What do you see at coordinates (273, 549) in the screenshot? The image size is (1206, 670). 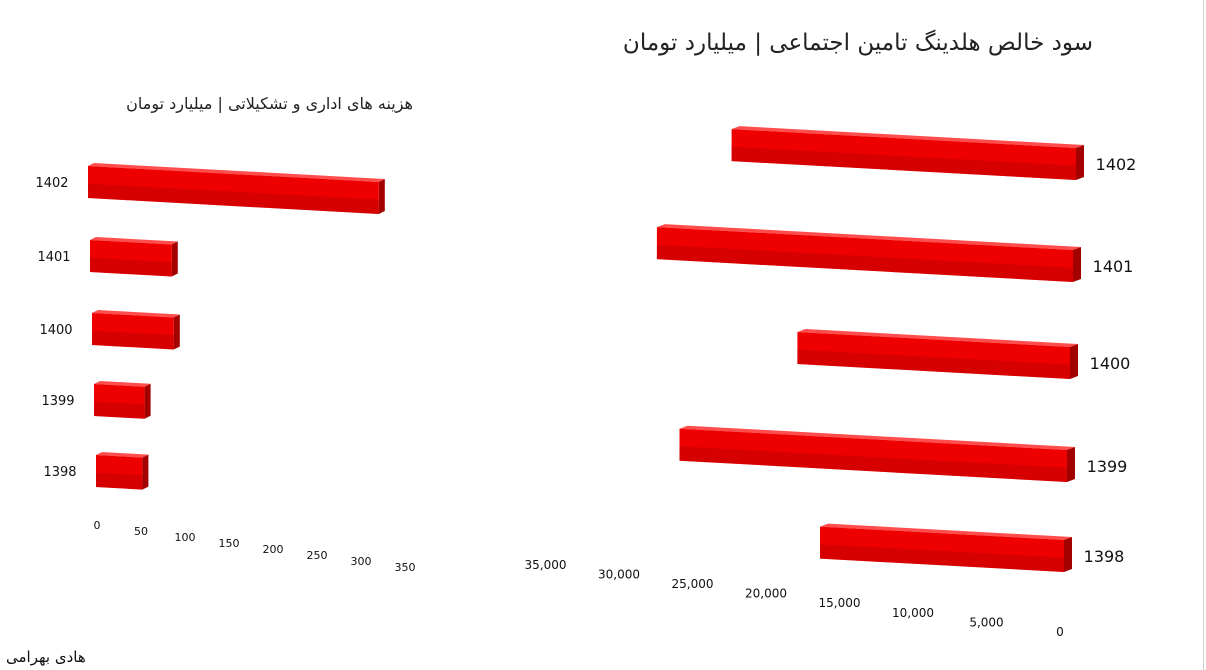 I see `admin-expenses-tick-label: 200` at bounding box center [273, 549].